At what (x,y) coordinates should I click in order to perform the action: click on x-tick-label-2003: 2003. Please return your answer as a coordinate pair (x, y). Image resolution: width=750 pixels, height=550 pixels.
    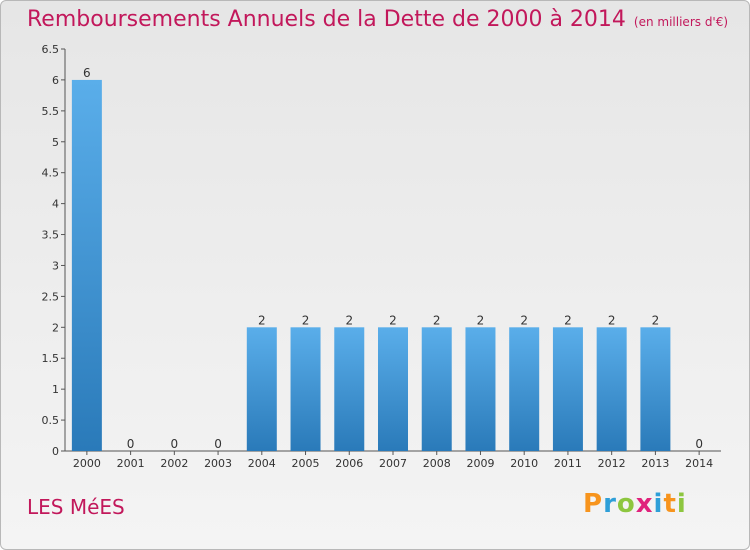
    Looking at the image, I should click on (218, 463).